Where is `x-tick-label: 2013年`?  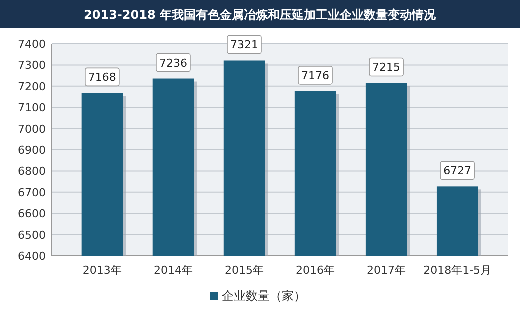 x-tick-label: 2013年 is located at coordinates (102, 270).